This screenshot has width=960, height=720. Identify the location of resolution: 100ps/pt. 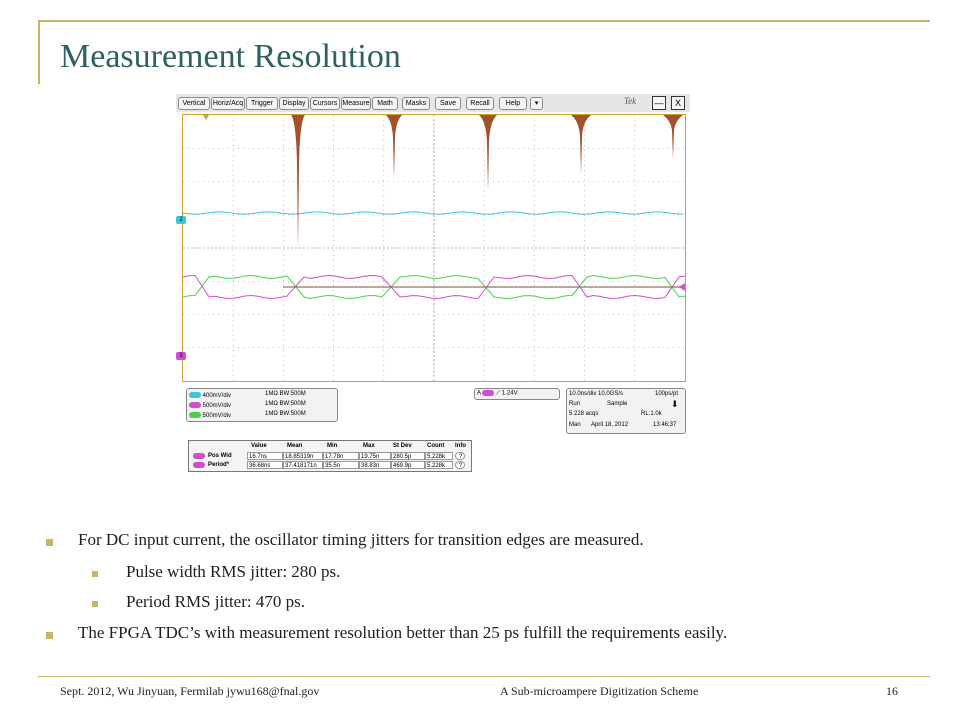
(667, 394).